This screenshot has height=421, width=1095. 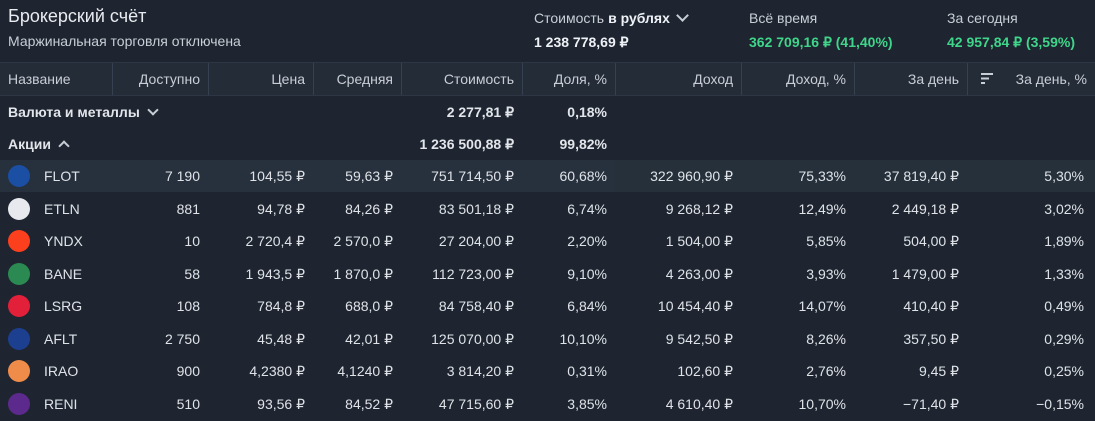 What do you see at coordinates (547, 144) in the screenshot?
I see `group-stocks: Акции 1 236 500,88 ₽ 99,82%` at bounding box center [547, 144].